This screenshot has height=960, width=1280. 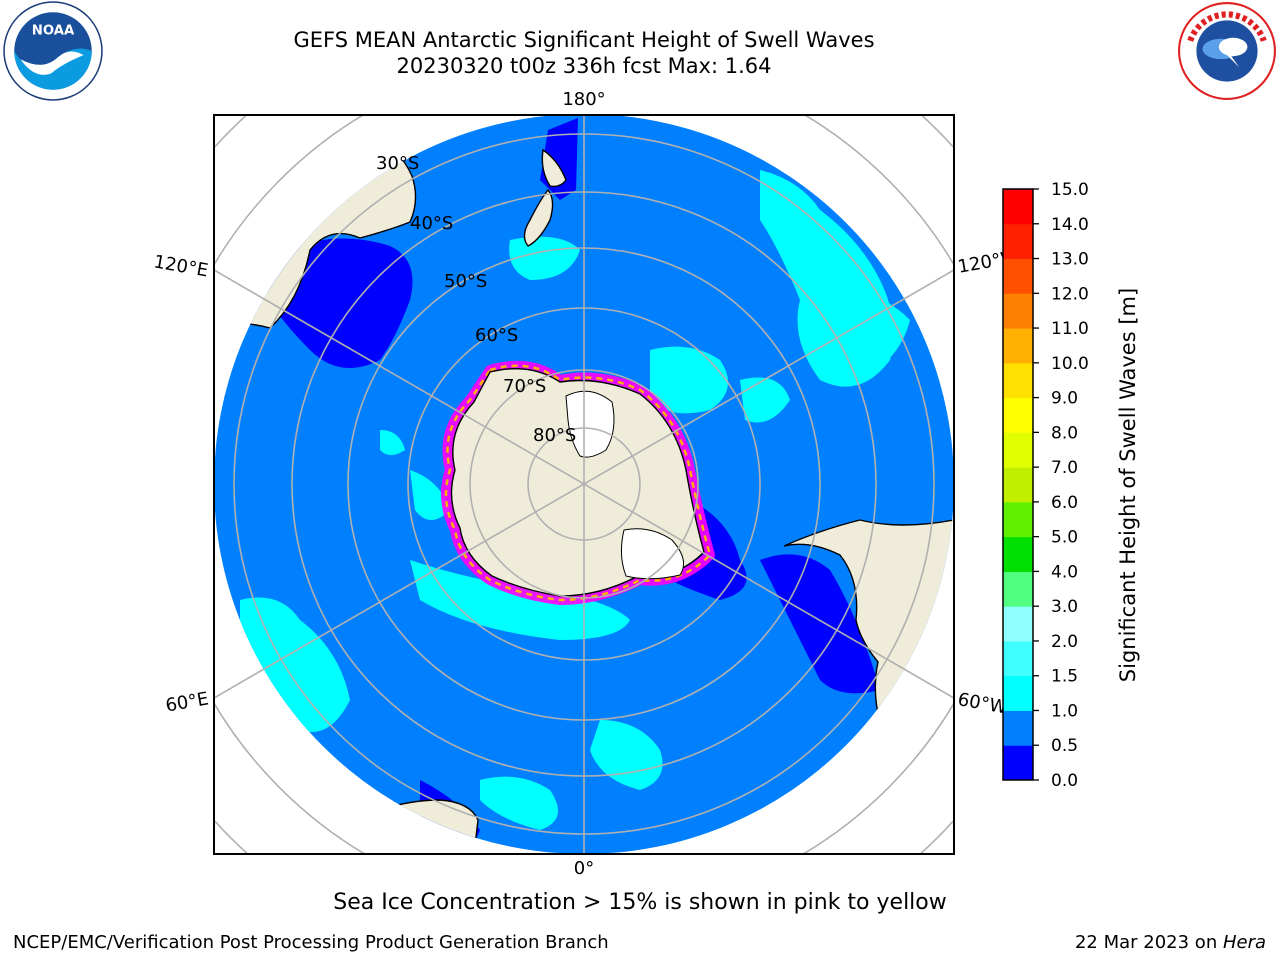 What do you see at coordinates (554, 435) in the screenshot?
I see `lat-label-80s: 80°S` at bounding box center [554, 435].